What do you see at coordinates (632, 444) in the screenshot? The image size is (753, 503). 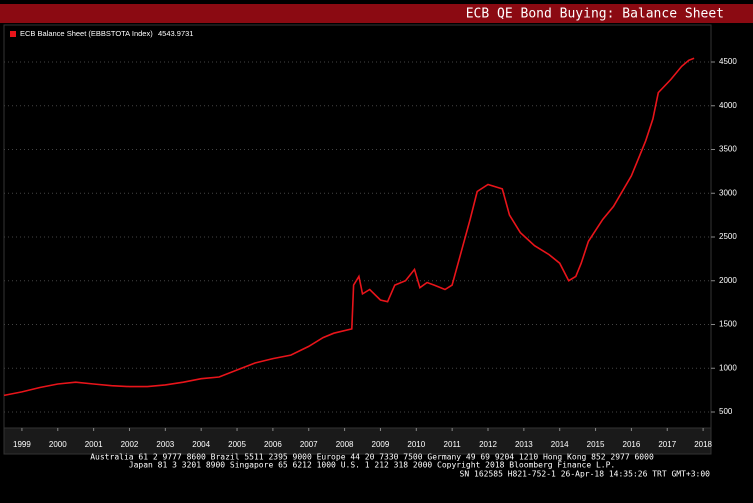 I see `x-tick-label: 2016` at bounding box center [632, 444].